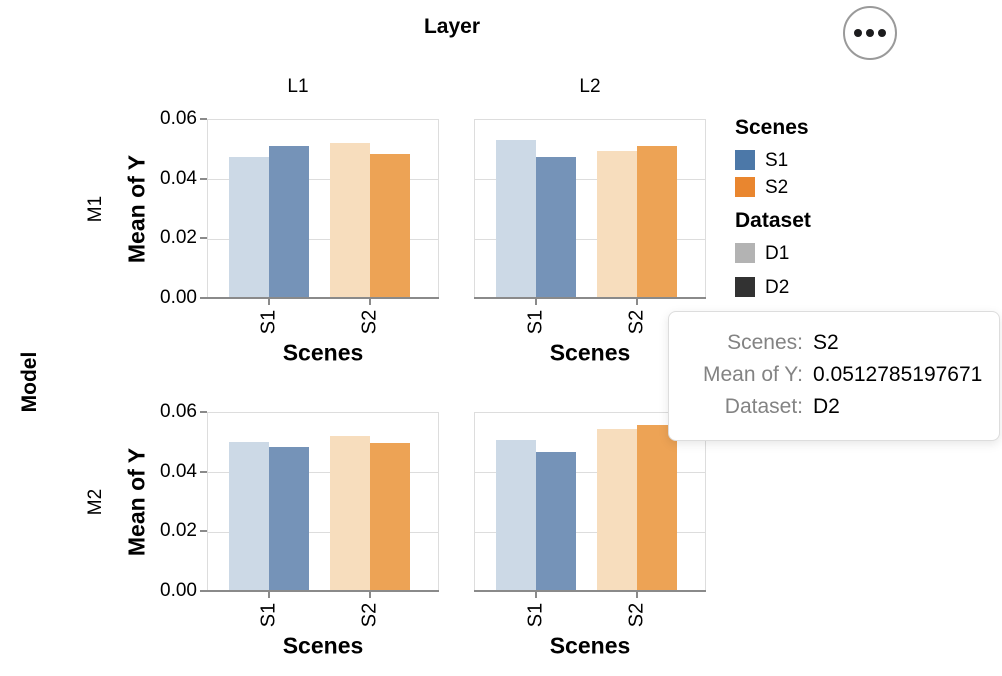 This screenshot has height=676, width=1002. I want to click on facet-row-header-M2: M2, so click(95, 501).